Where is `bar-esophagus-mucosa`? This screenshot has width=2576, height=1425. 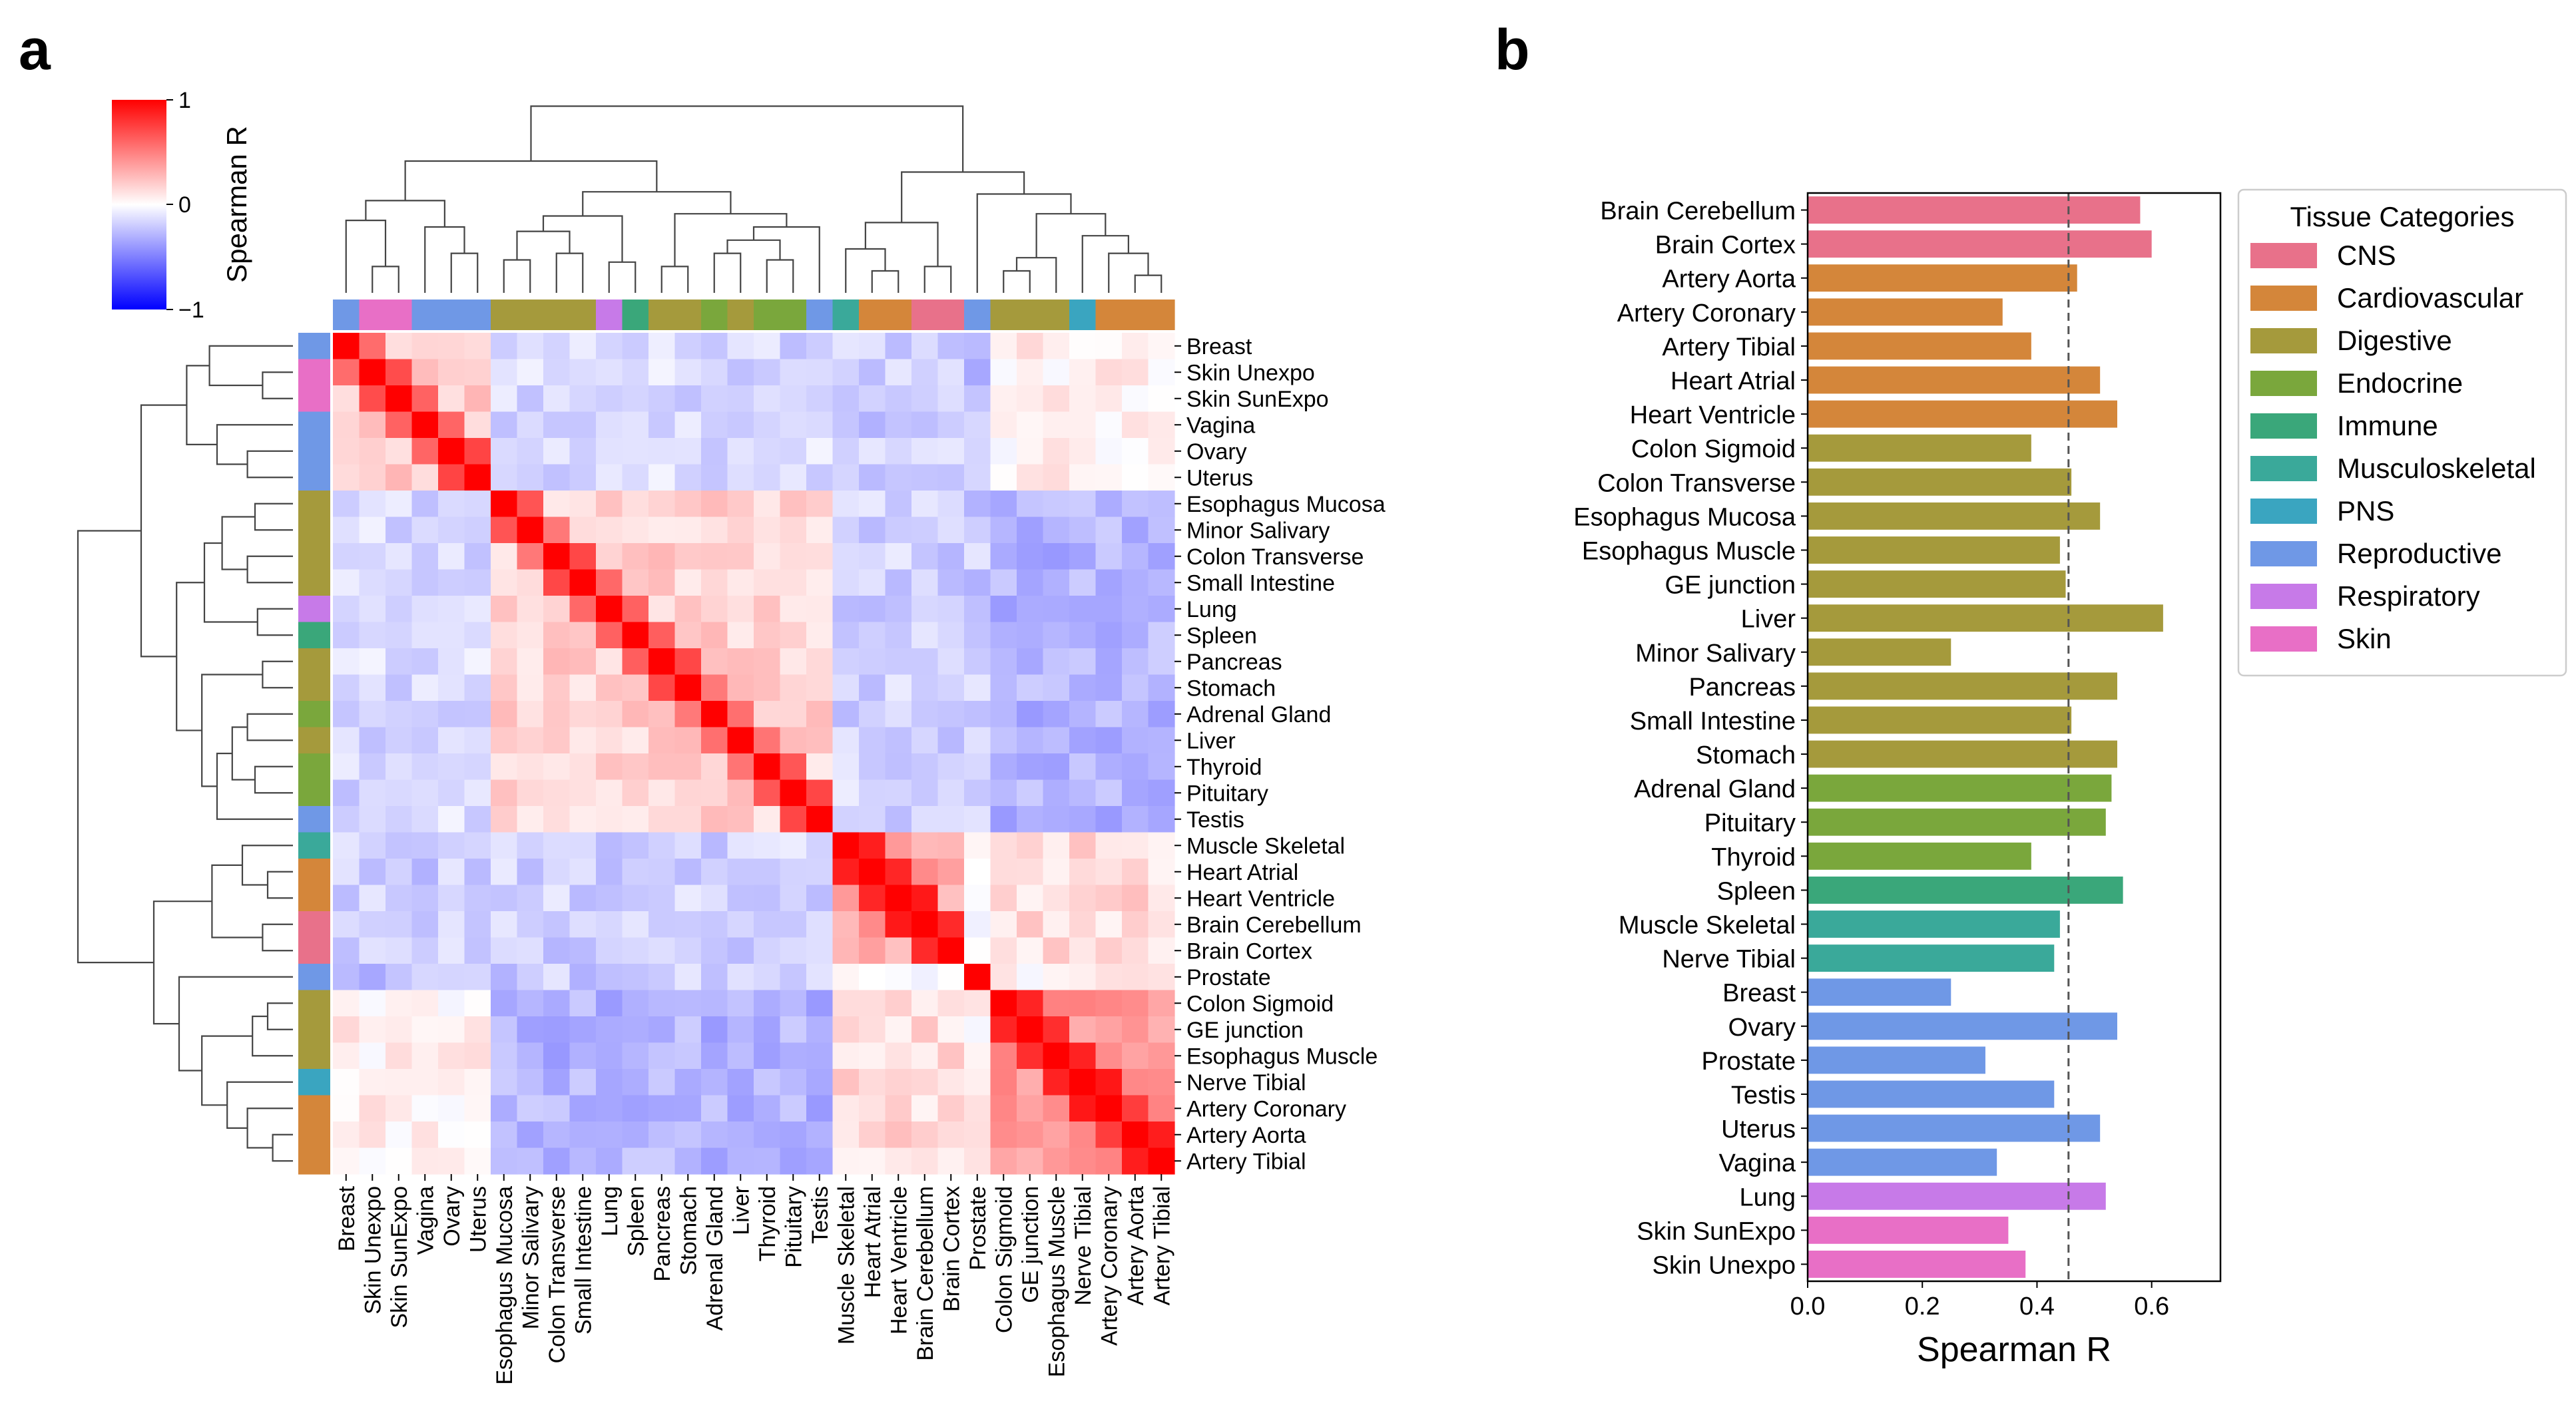
bar-esophagus-mucosa is located at coordinates (1955, 516).